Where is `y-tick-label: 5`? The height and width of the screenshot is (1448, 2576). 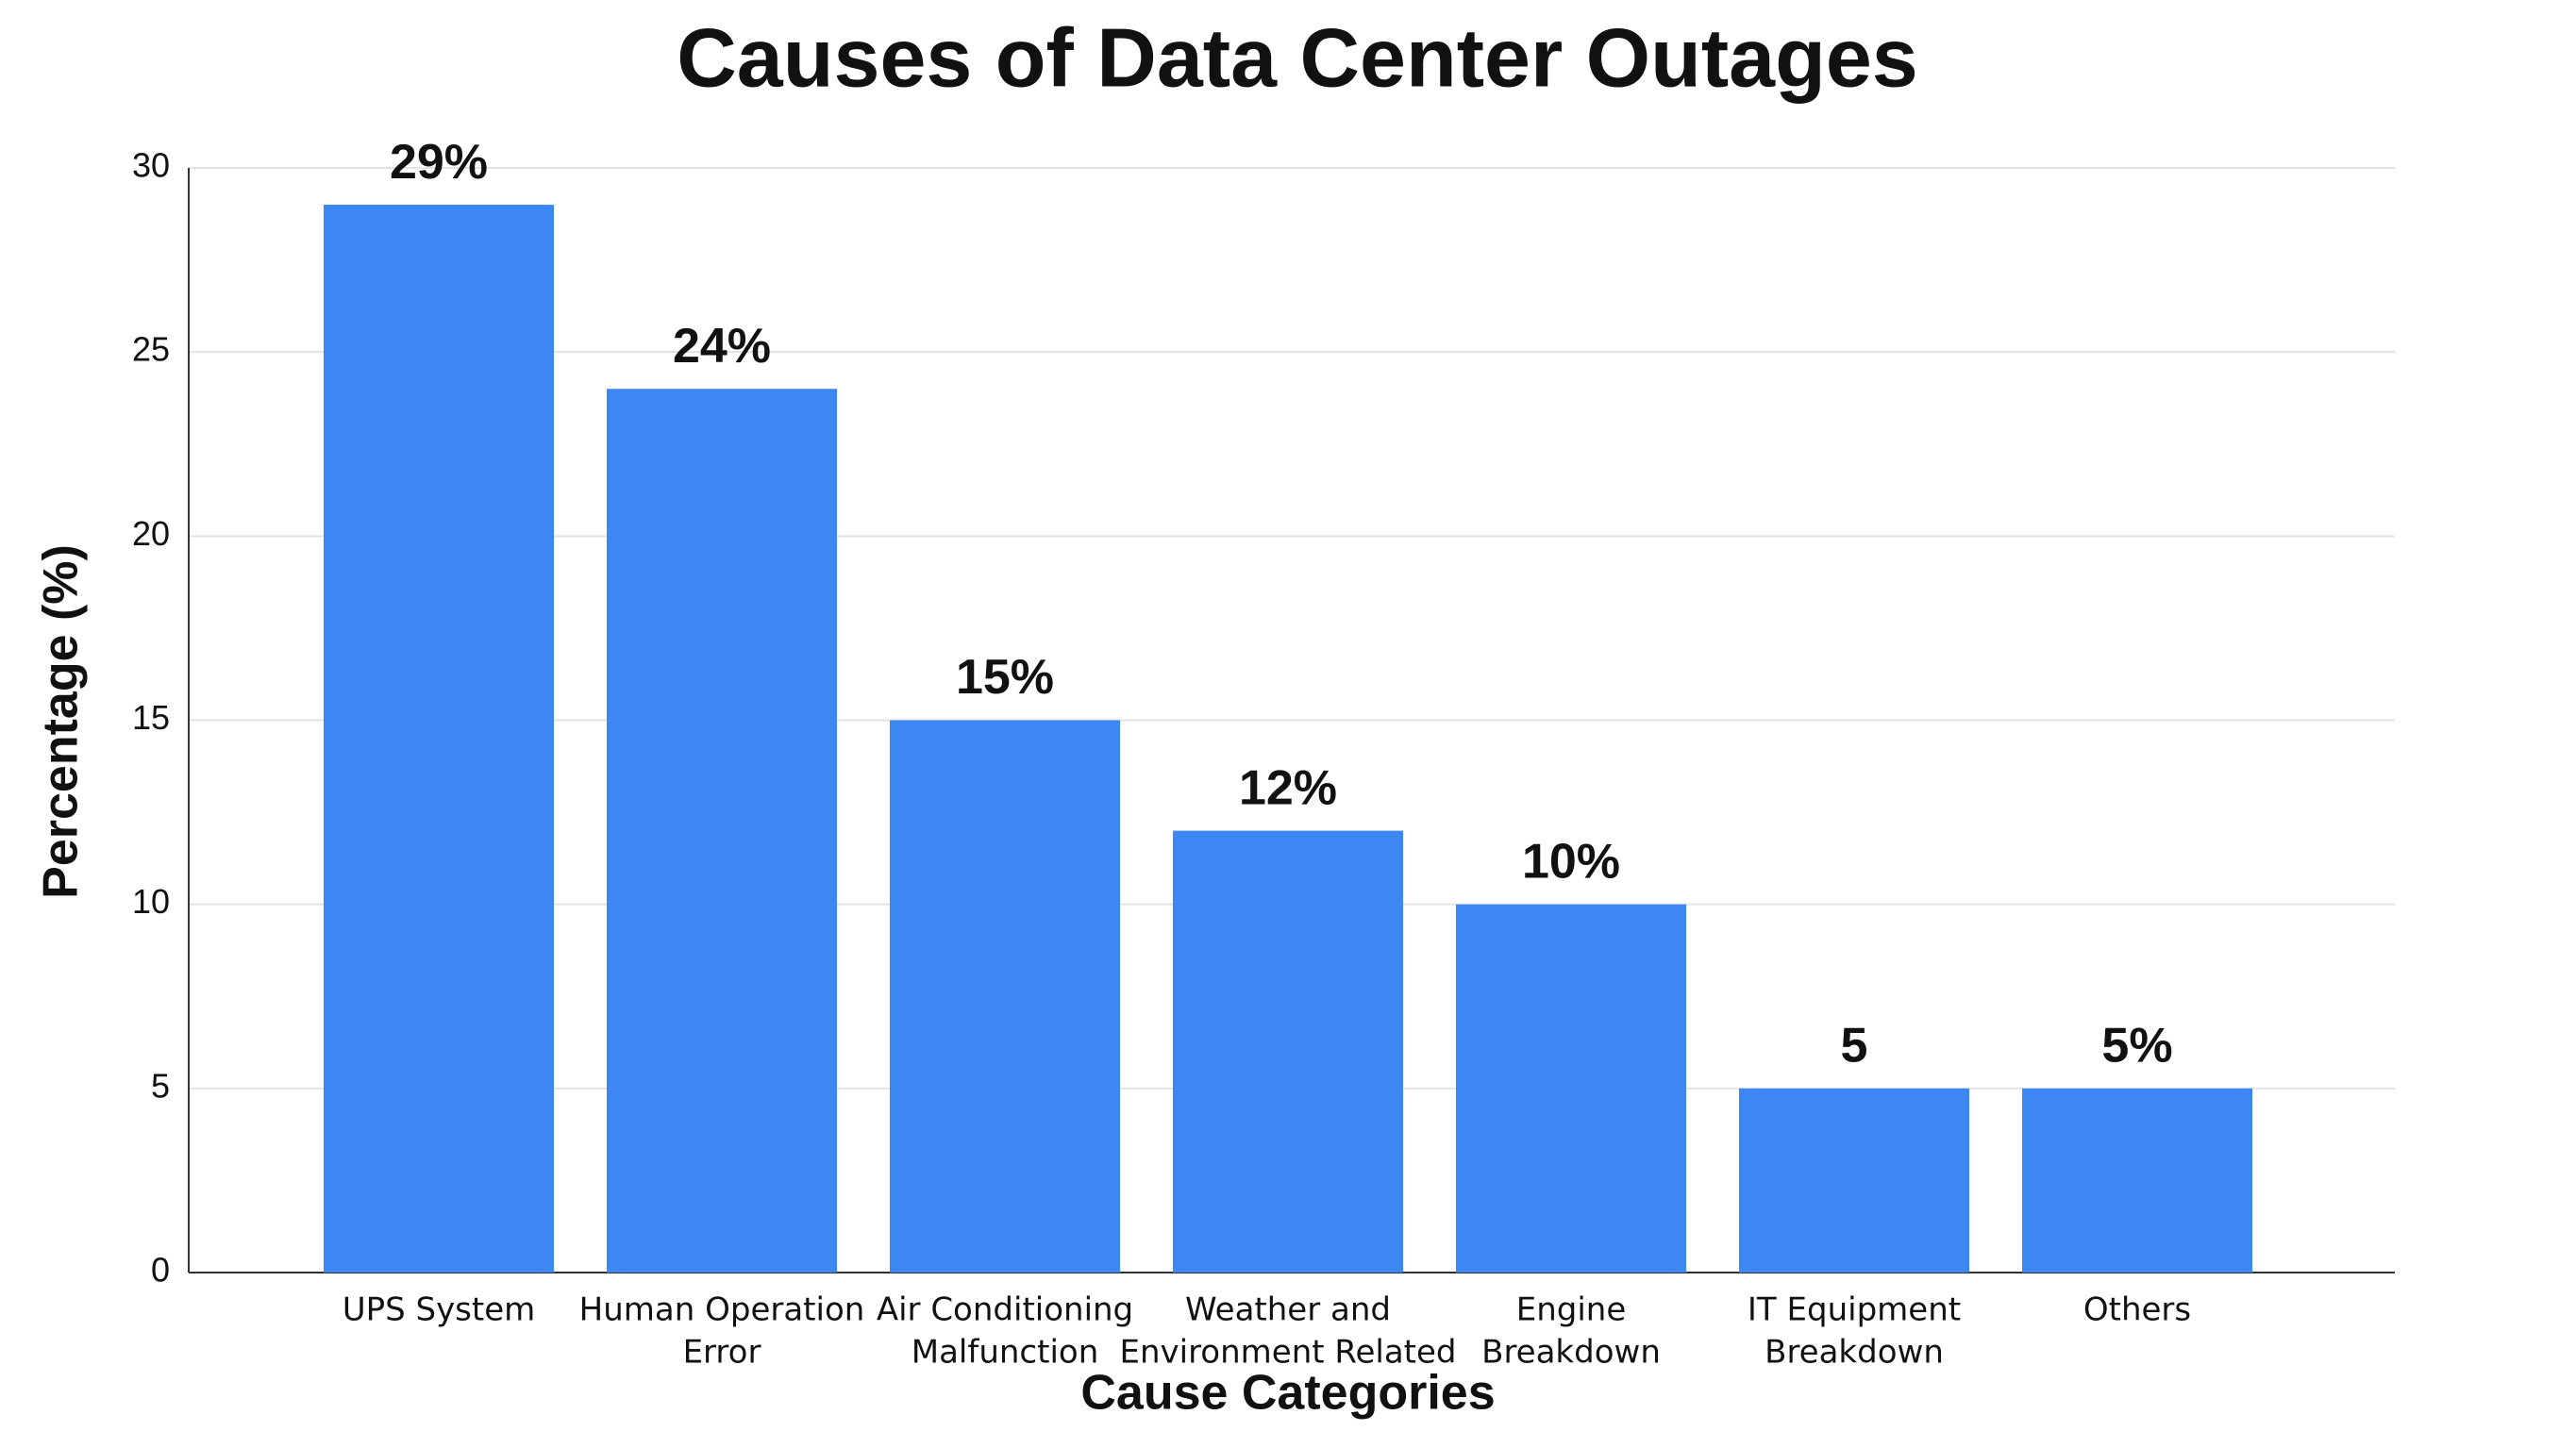
y-tick-label: 5 is located at coordinates (160, 1085).